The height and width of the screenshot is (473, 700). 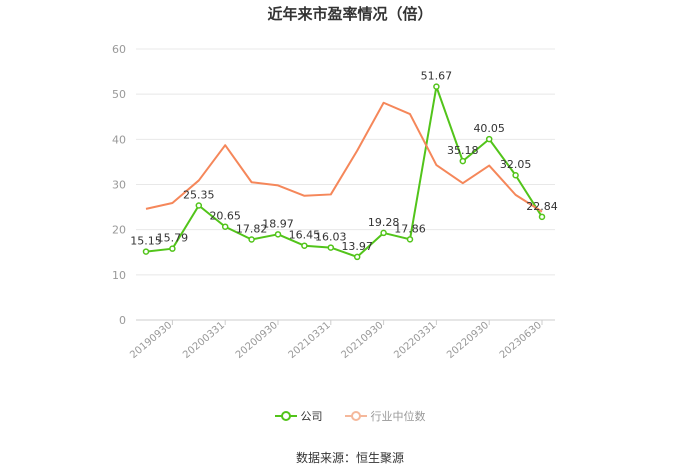 I want to click on legend-swatch-company, so click(x=285, y=416).